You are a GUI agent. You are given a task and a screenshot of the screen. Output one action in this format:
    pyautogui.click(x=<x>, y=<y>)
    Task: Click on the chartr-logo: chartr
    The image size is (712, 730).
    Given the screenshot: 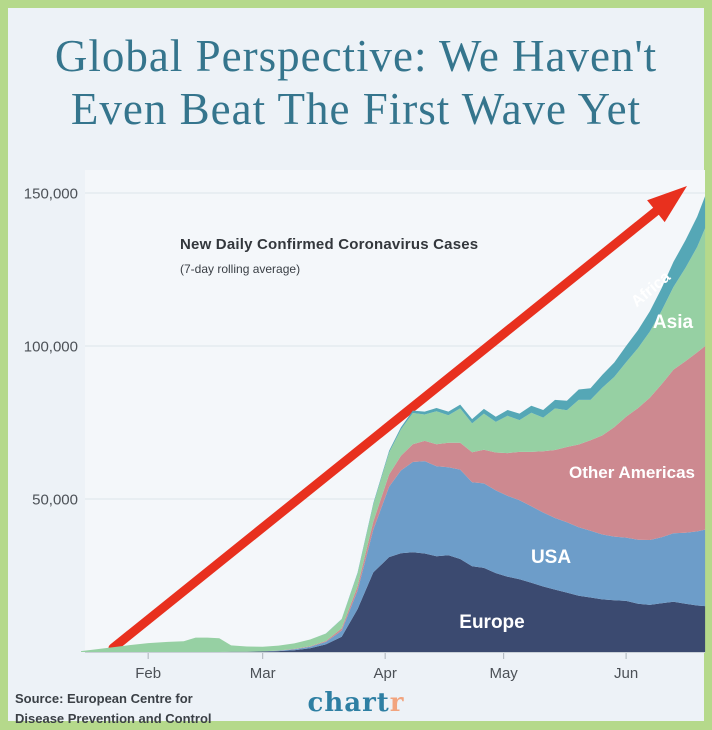 What is the action you would take?
    pyautogui.click(x=356, y=703)
    